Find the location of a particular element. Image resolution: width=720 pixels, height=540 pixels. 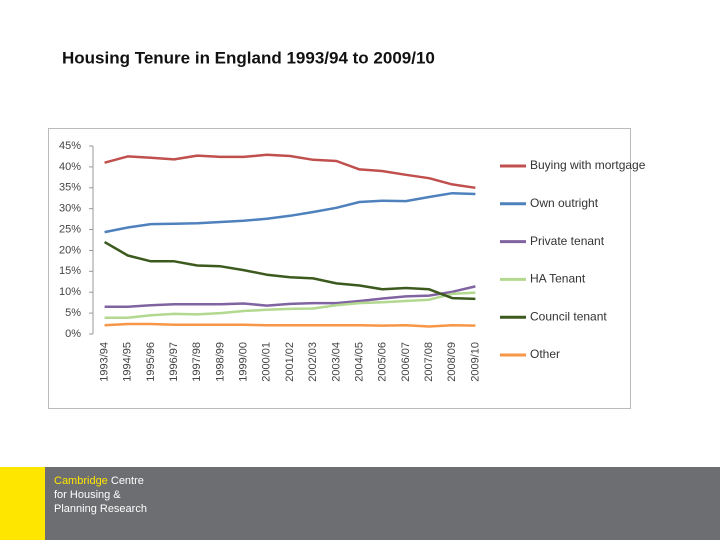

x-tick-label: 2001/02 is located at coordinates (290, 362).